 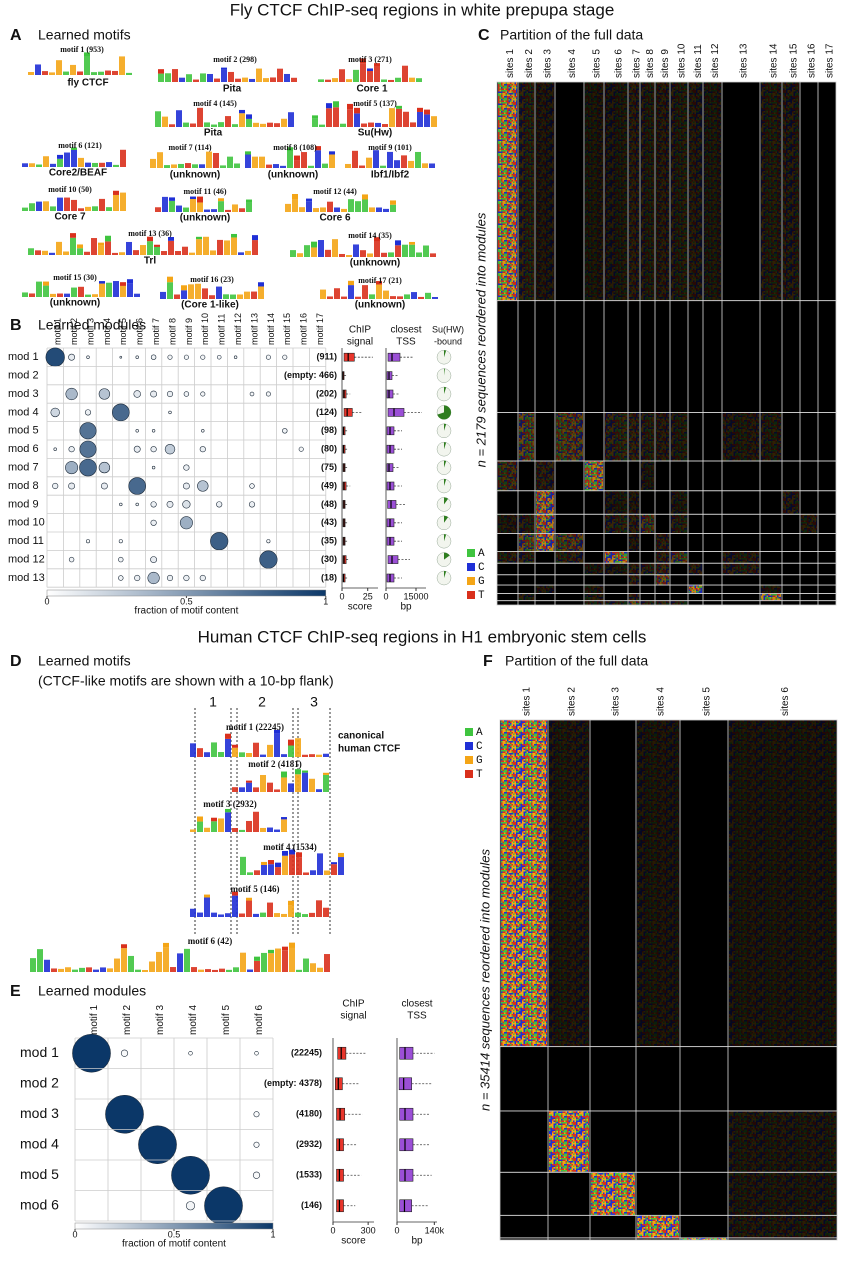 What do you see at coordinates (140, 331) in the screenshot?
I see `column-label: motif 6` at bounding box center [140, 331].